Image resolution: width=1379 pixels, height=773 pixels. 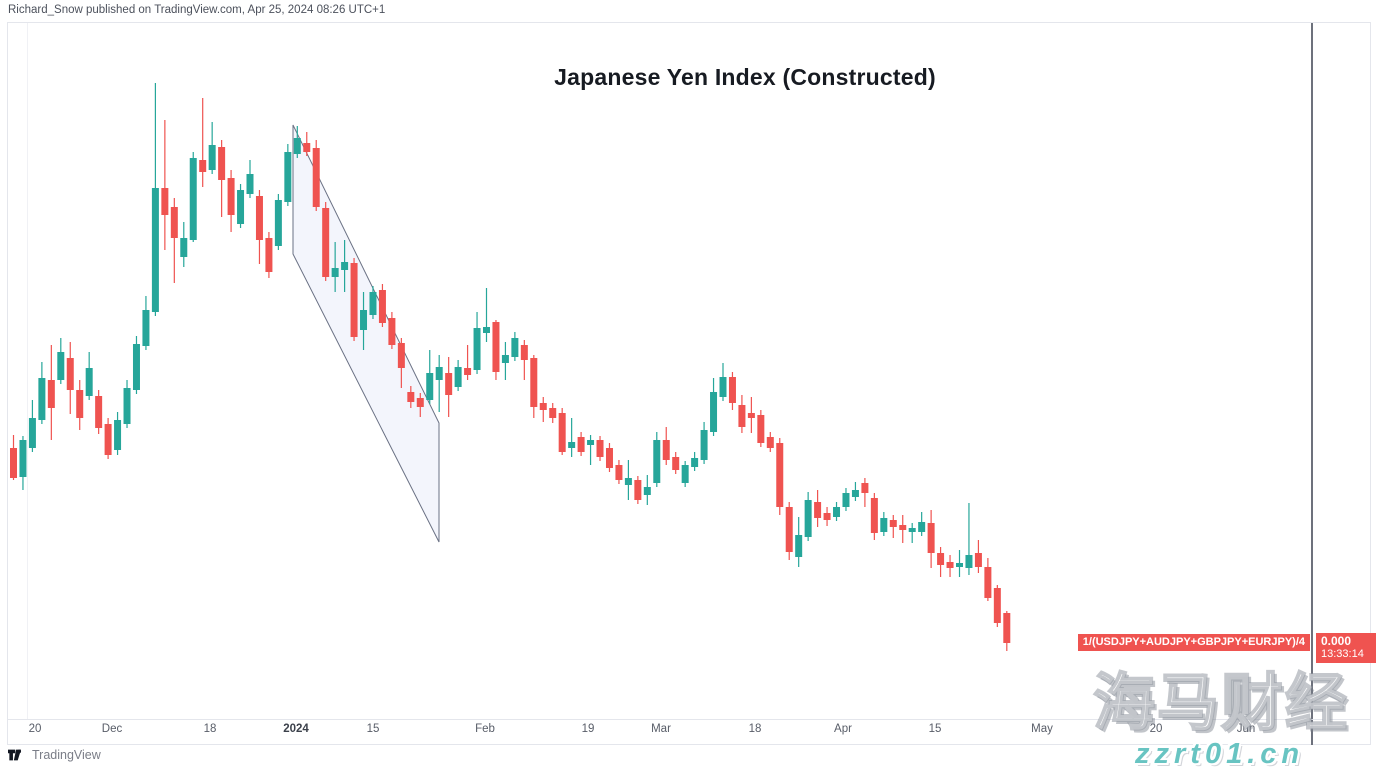 What do you see at coordinates (1221, 703) in the screenshot?
I see `watermark-cjk: 海马财经` at bounding box center [1221, 703].